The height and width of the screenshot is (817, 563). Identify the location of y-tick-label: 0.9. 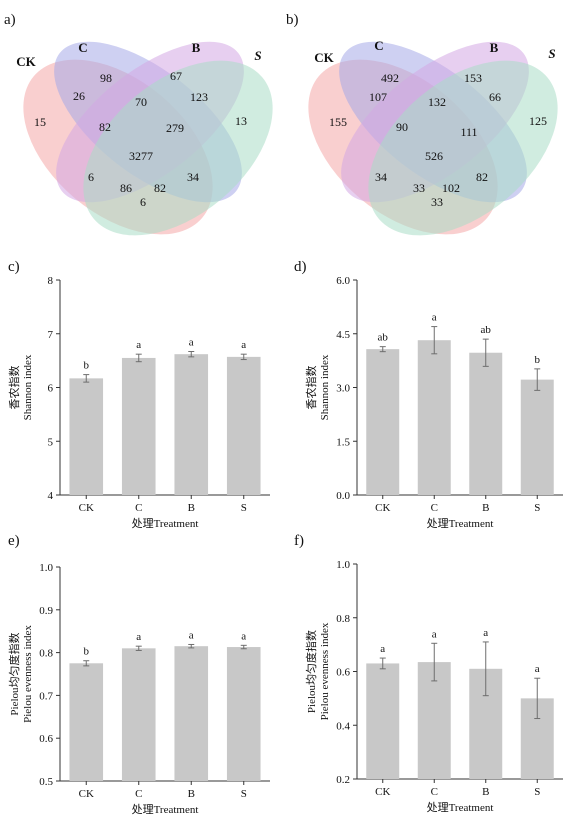
(46, 611).